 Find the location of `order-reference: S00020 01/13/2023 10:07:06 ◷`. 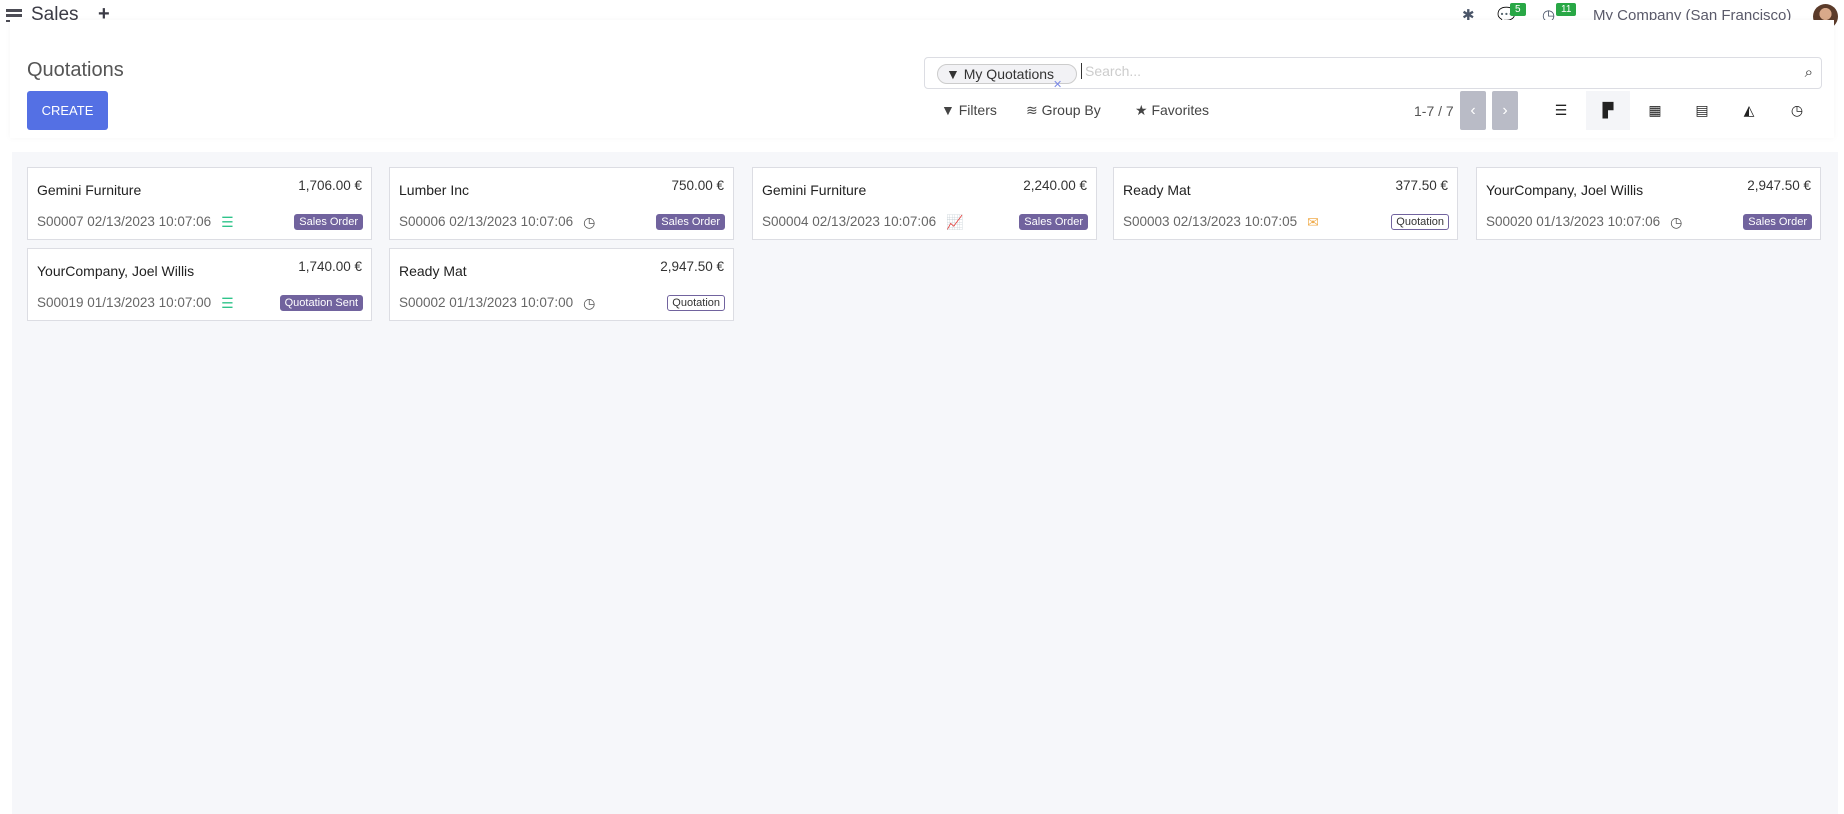

order-reference: S00020 01/13/2023 10:07:06 ◷ is located at coordinates (1584, 222).